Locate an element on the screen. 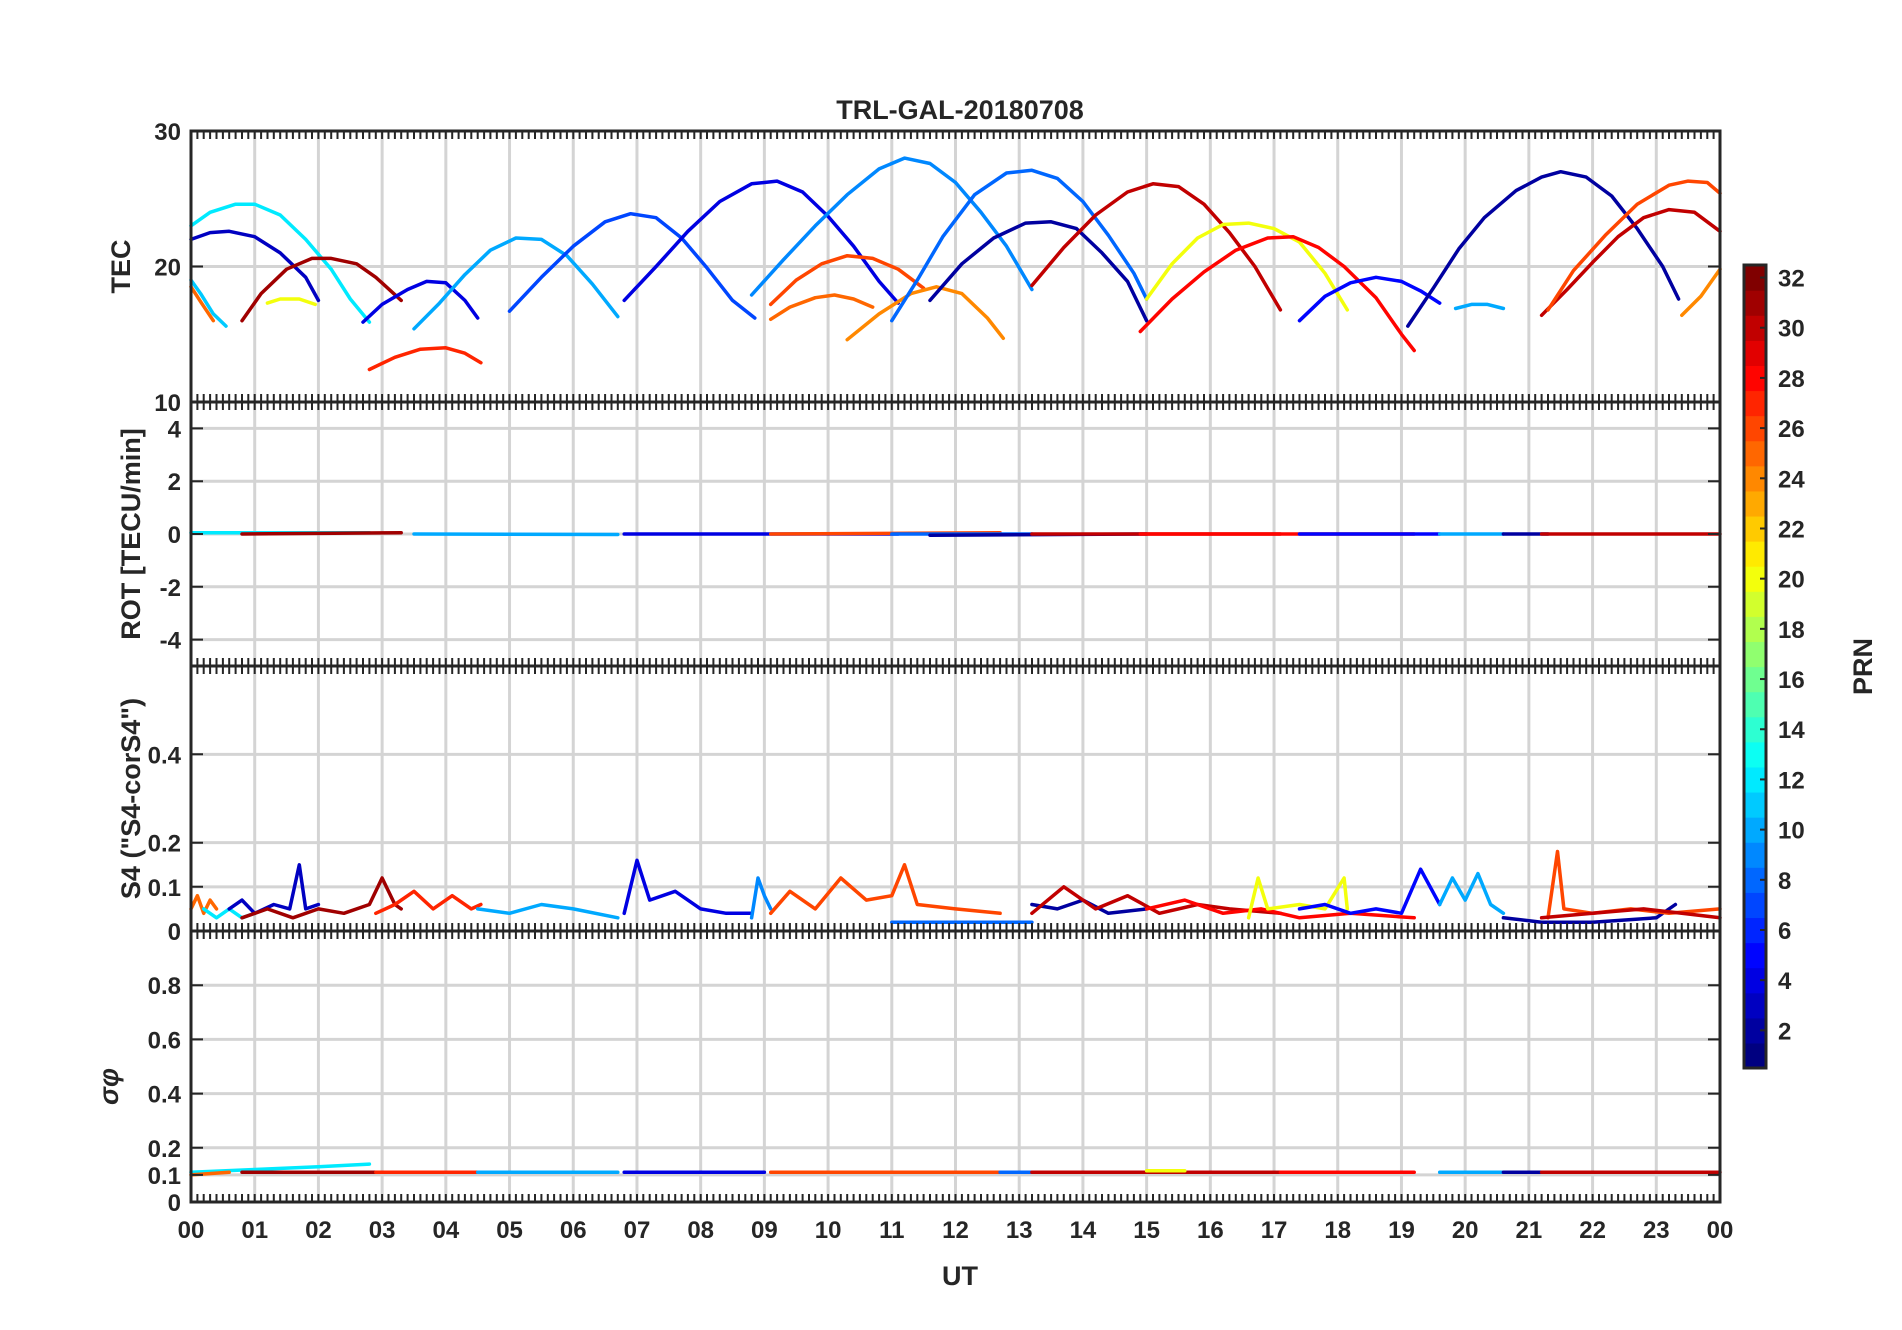 This screenshot has height=1330, width=1902. y-tick-label: 20 is located at coordinates (167, 268).